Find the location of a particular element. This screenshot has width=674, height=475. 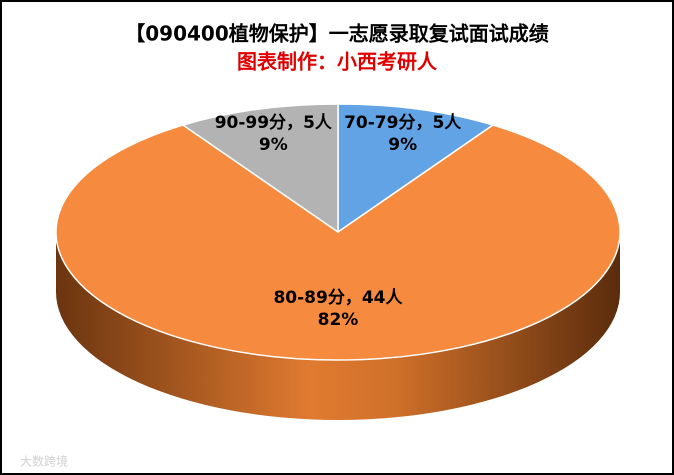

percentage-label: 82% is located at coordinates (338, 320).